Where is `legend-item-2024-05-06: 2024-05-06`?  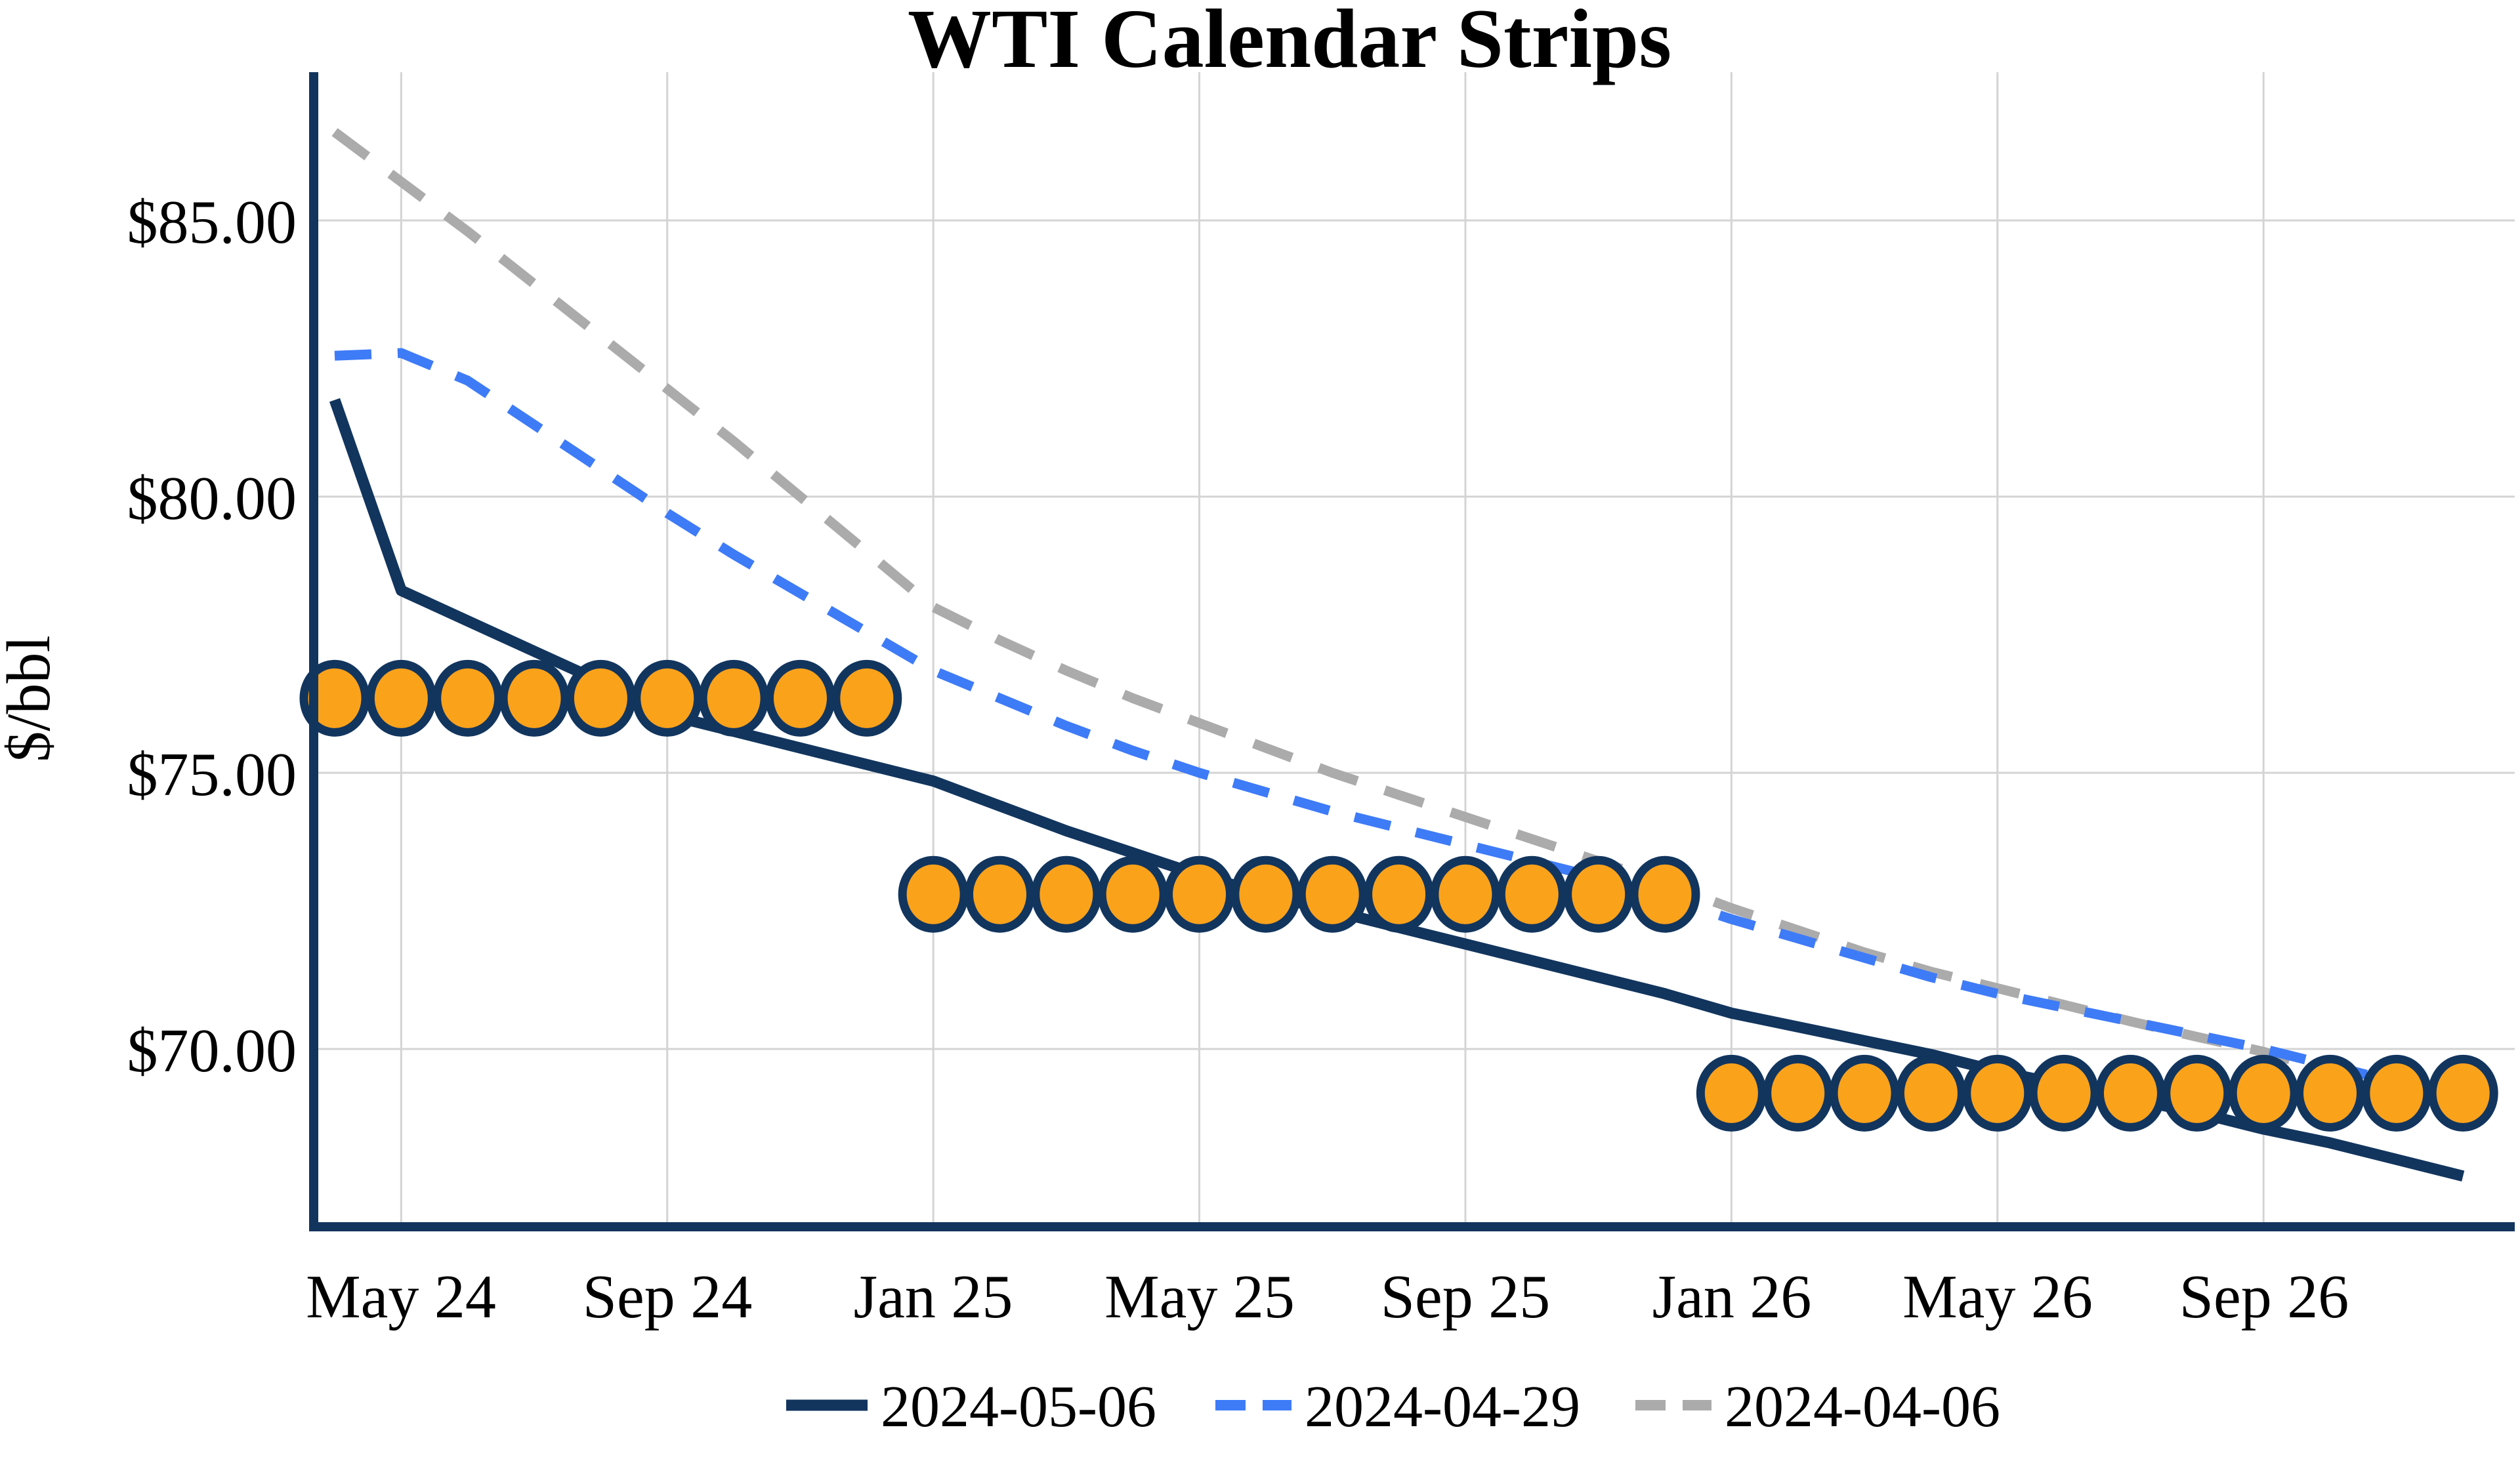
legend-item-2024-05-06: 2024-05-06 is located at coordinates (971, 1406).